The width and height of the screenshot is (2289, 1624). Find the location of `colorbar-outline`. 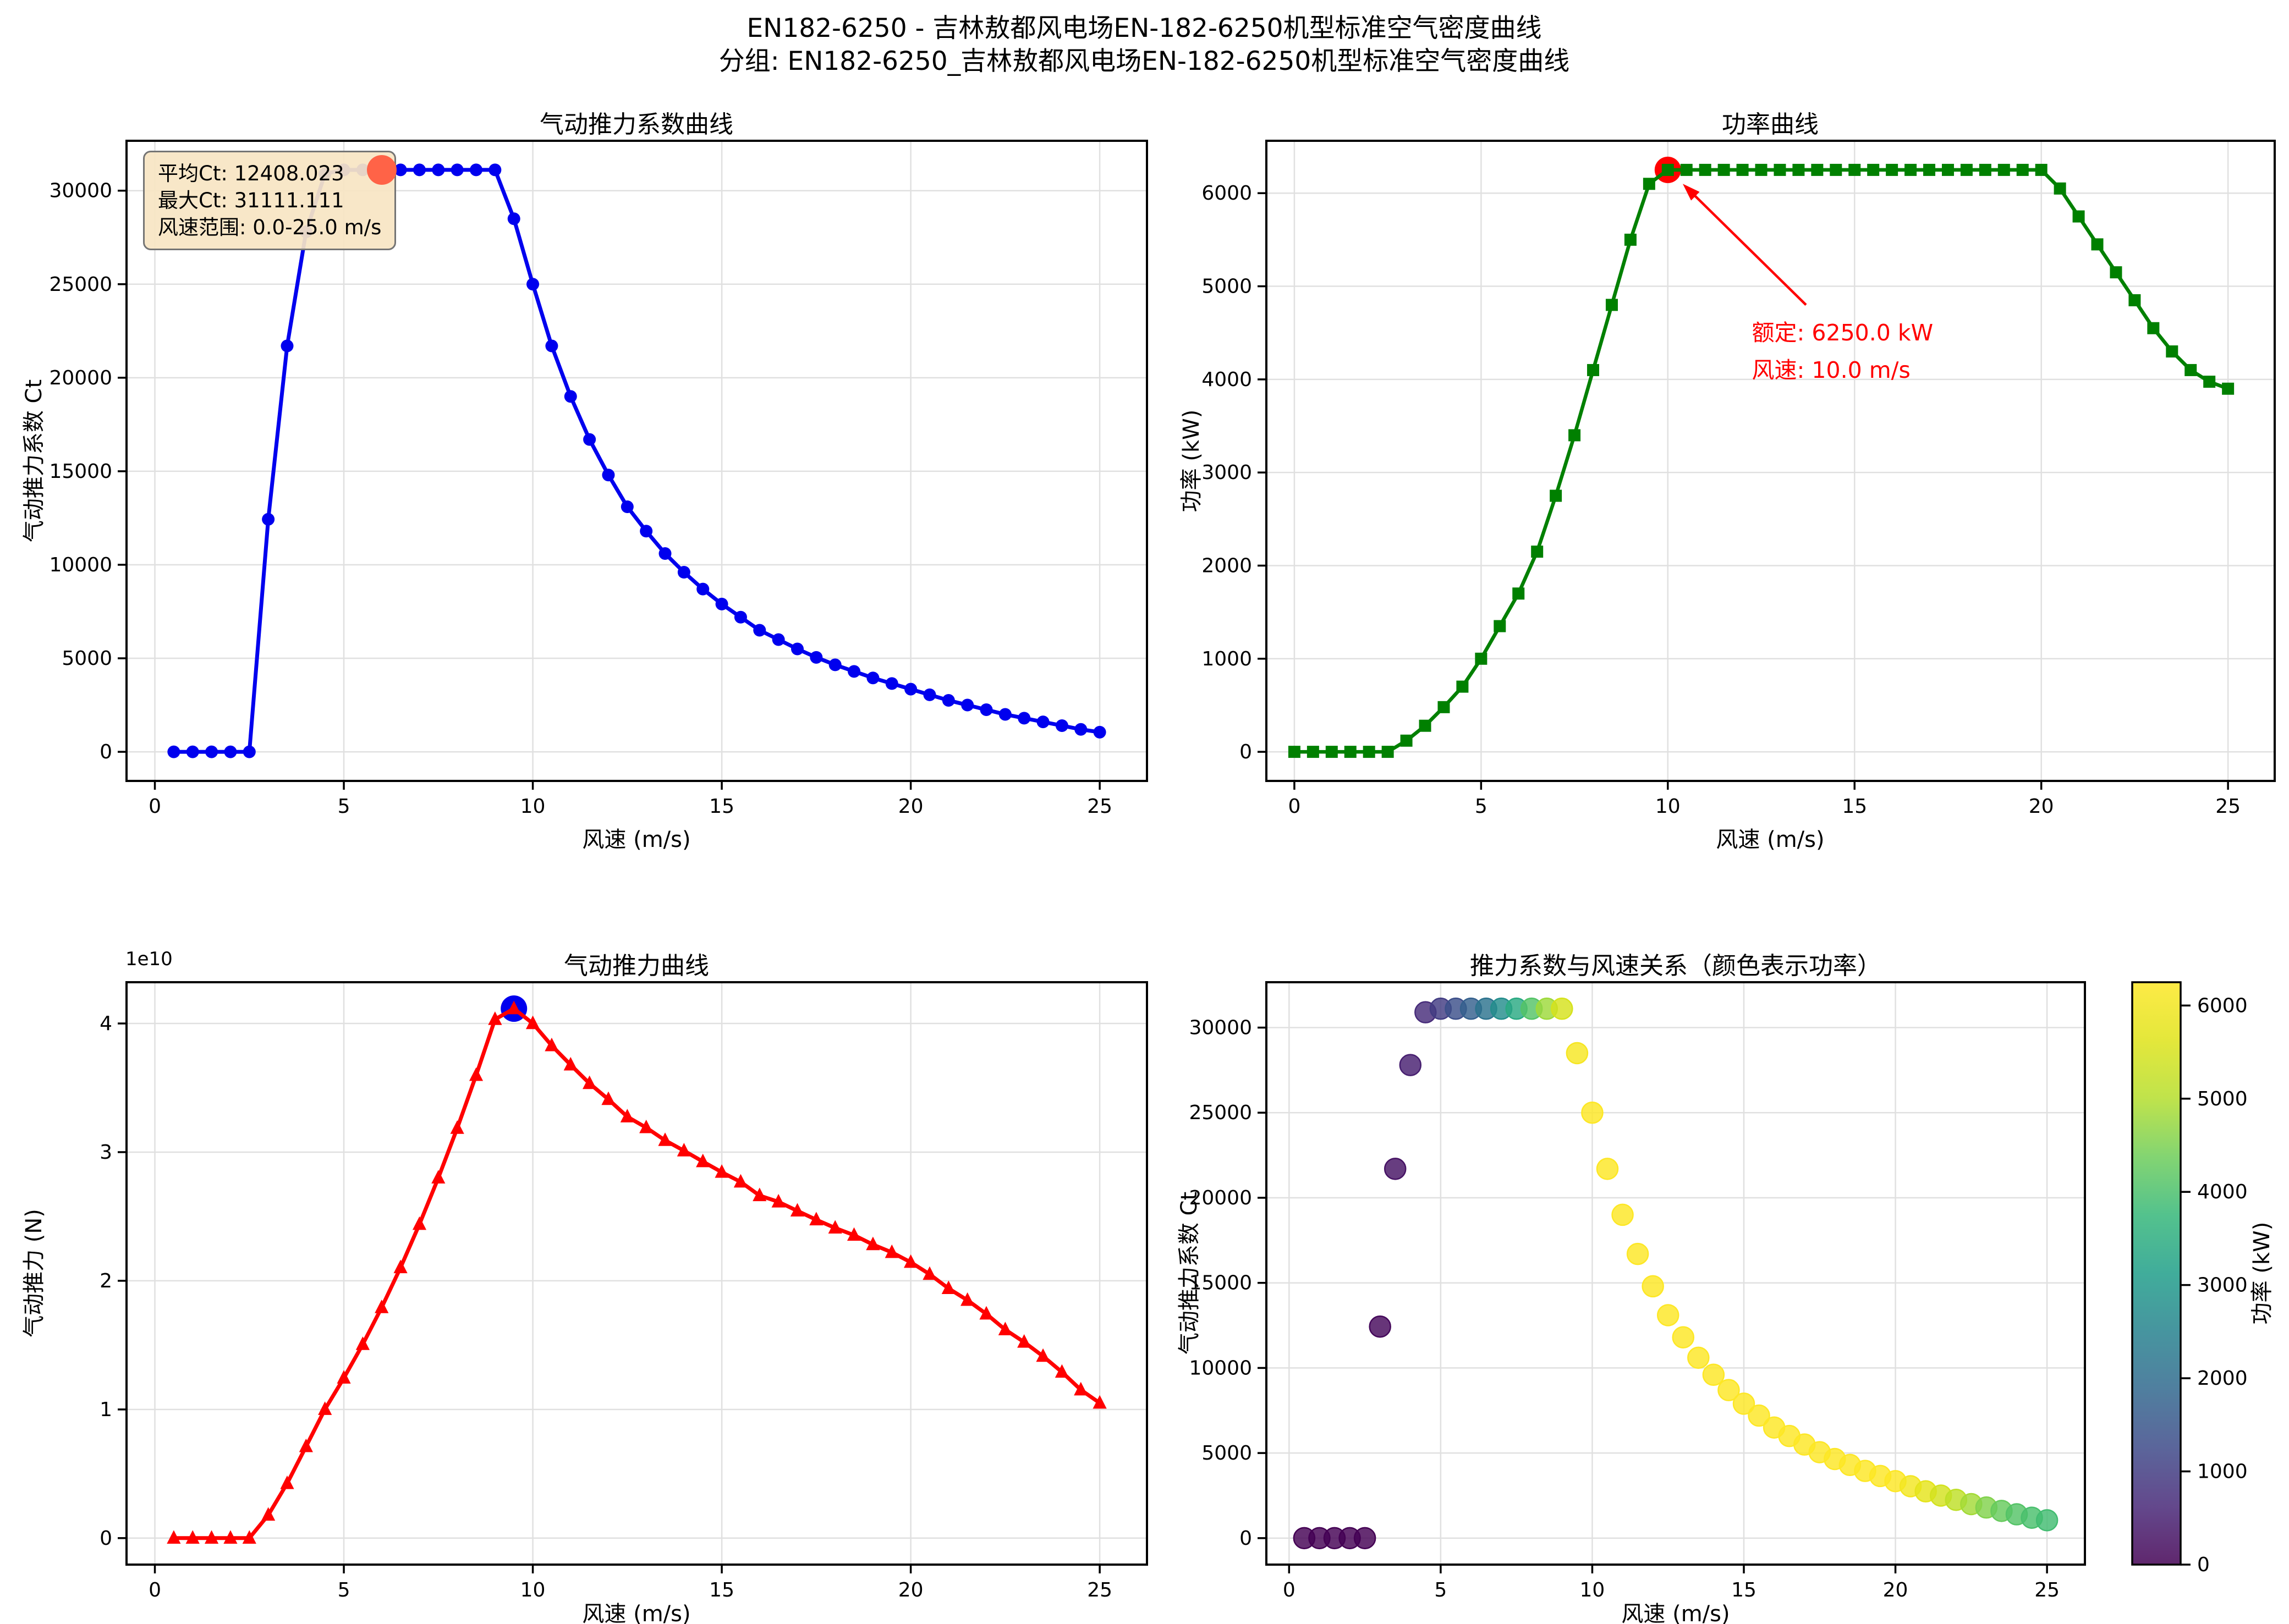

colorbar-outline is located at coordinates (2156, 1273).